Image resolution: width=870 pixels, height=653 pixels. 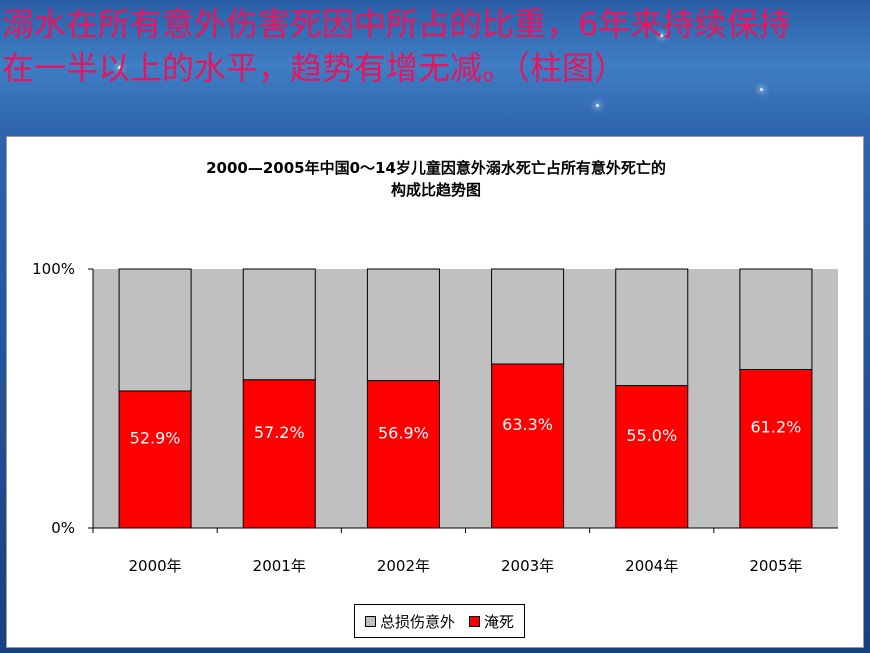 What do you see at coordinates (651, 435) in the screenshot?
I see `data-label: 55.0%` at bounding box center [651, 435].